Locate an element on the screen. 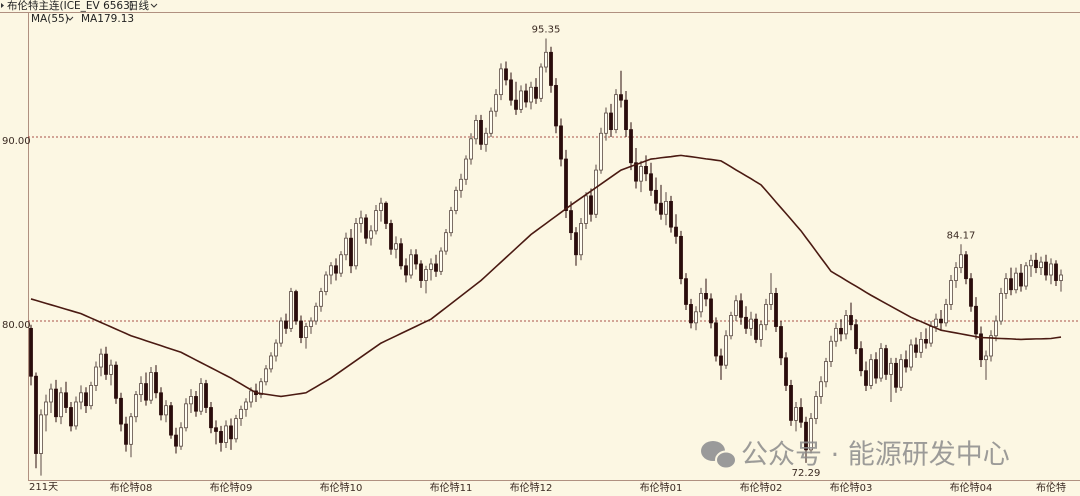  x-tick-label: 布伦特08 is located at coordinates (131, 487).